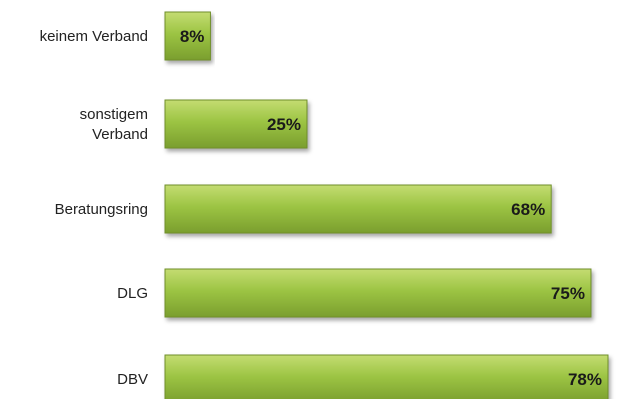 Image resolution: width=620 pixels, height=399 pixels. I want to click on value-label-1: 25%, so click(284, 124).